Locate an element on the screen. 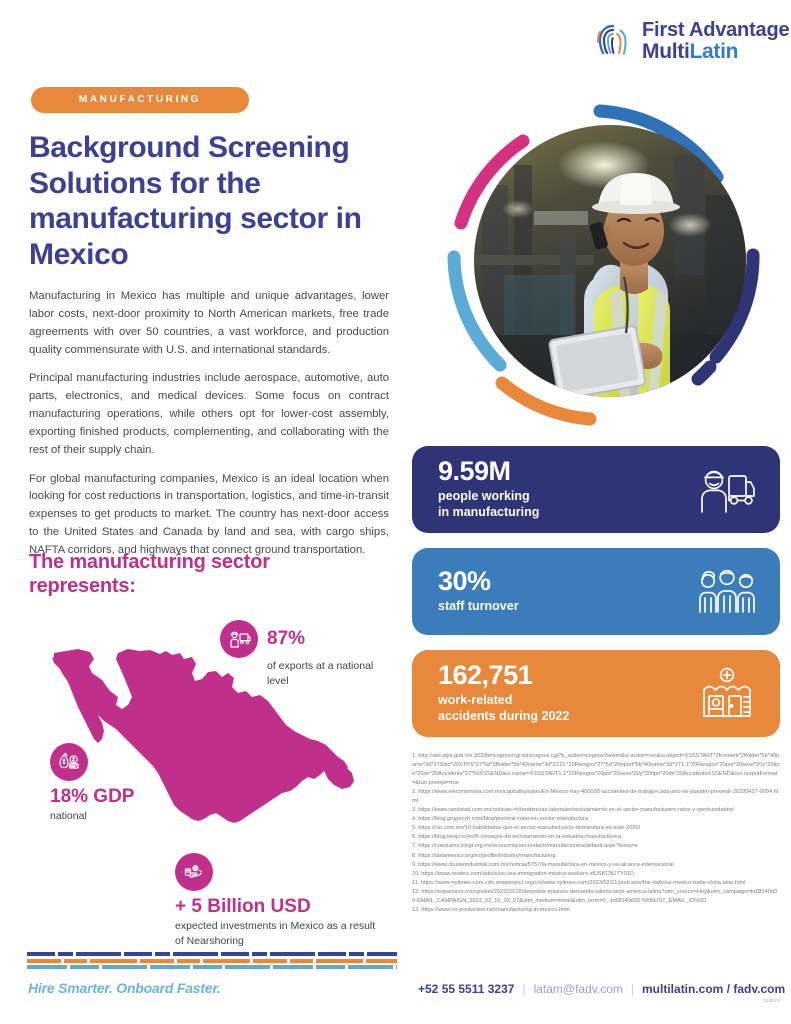 This screenshot has height=1024, width=791. stat-exports-value: 87% is located at coordinates (286, 638).